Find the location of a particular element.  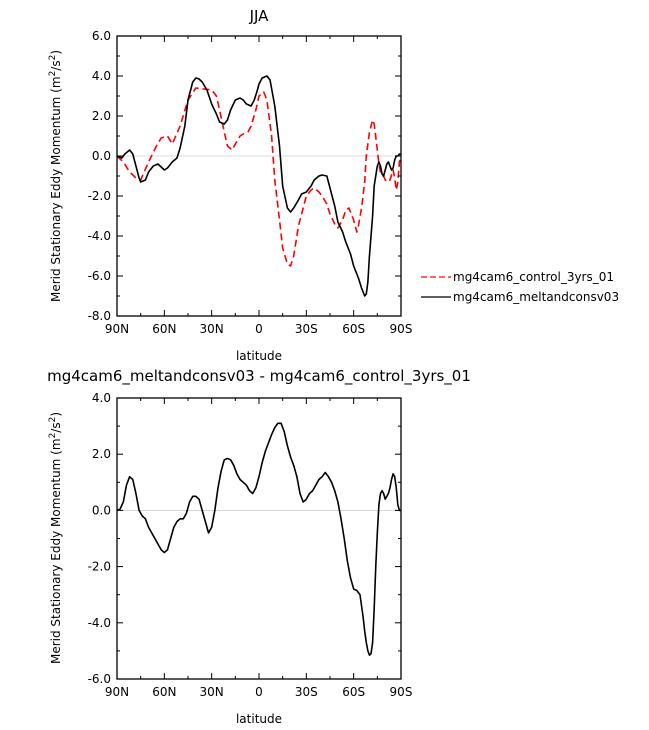

top-chart-y-axis-unit-open: ( is located at coordinates (56, 90).